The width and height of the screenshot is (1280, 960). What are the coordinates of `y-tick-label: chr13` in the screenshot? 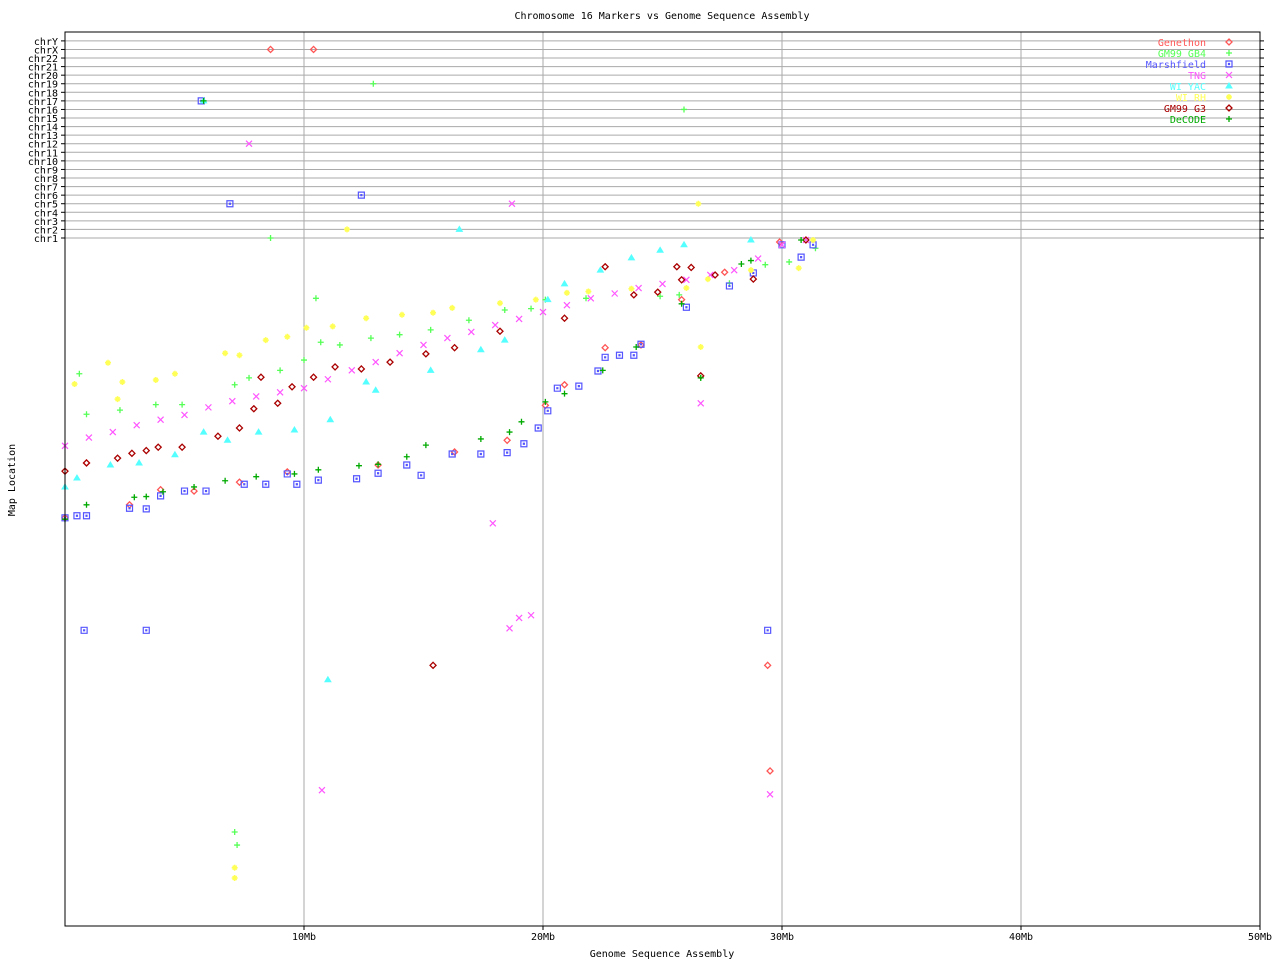 It's located at (43, 136).